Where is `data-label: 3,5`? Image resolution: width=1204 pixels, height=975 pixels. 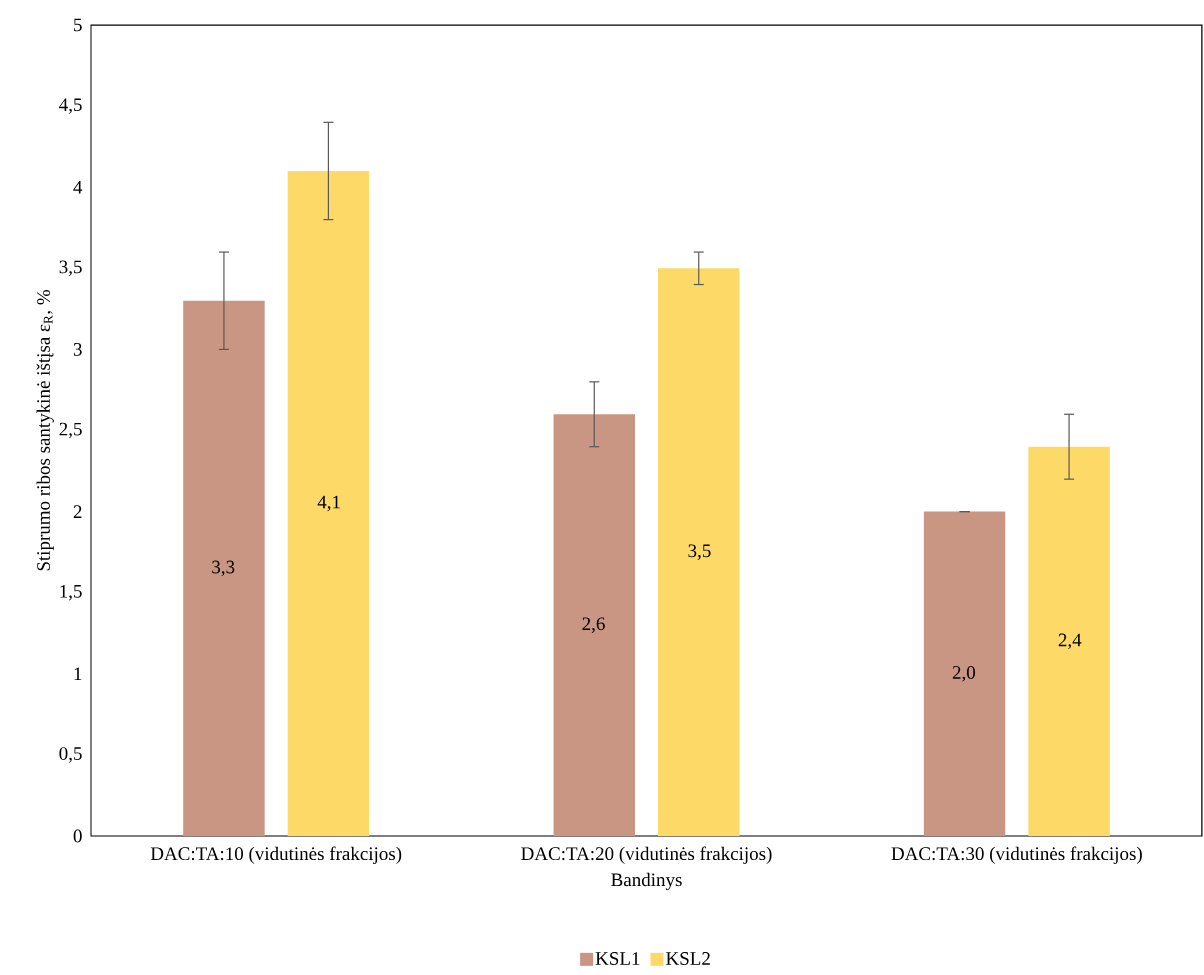 data-label: 3,5 is located at coordinates (699, 552).